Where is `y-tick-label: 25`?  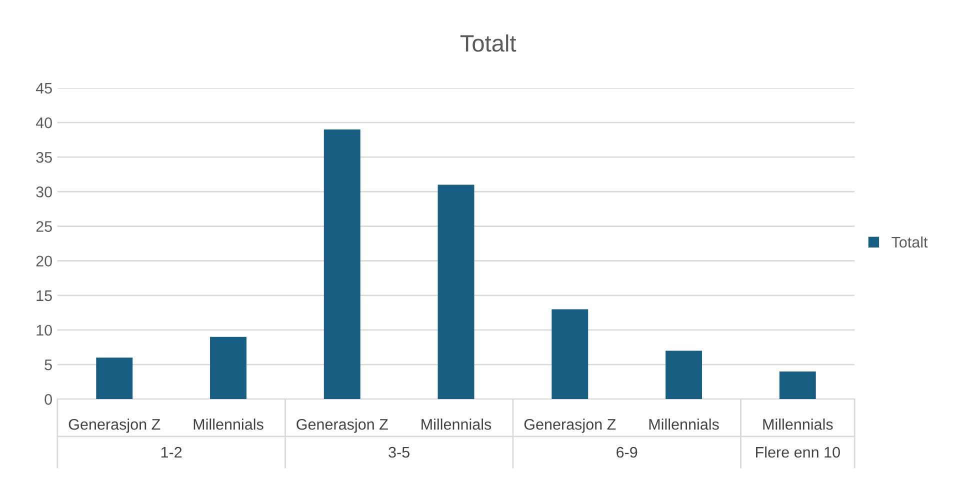 y-tick-label: 25 is located at coordinates (44, 226).